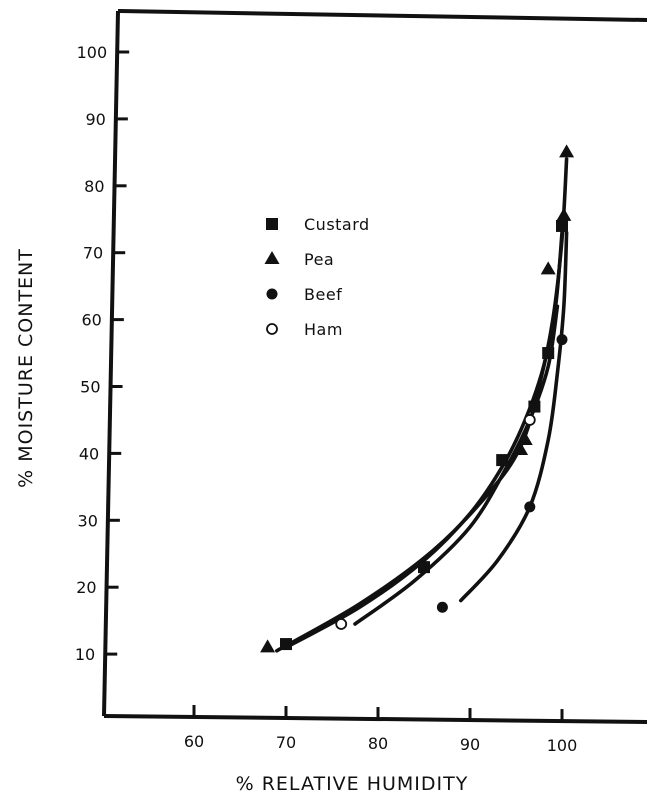  What do you see at coordinates (272, 257) in the screenshot?
I see `legend-marker-pea` at bounding box center [272, 257].